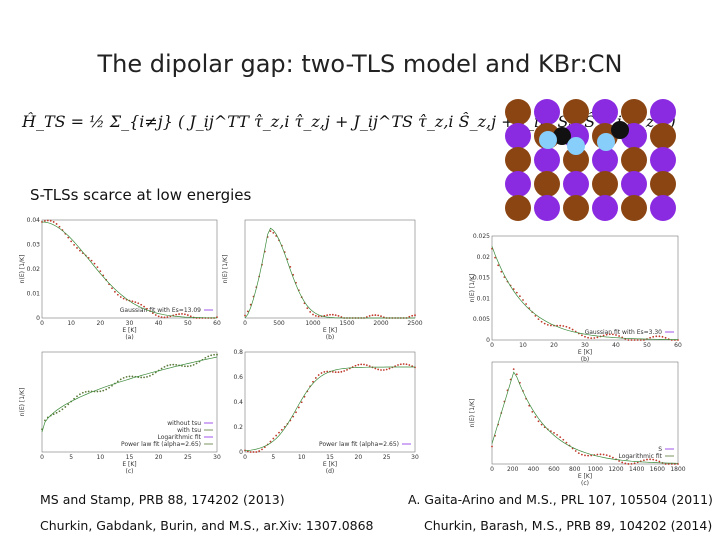 Image resolution: width=720 pixels, height=540 pixels. Describe the element at coordinates (484, 257) in the screenshot. I see `y-tick-label: 0.02` at that location.